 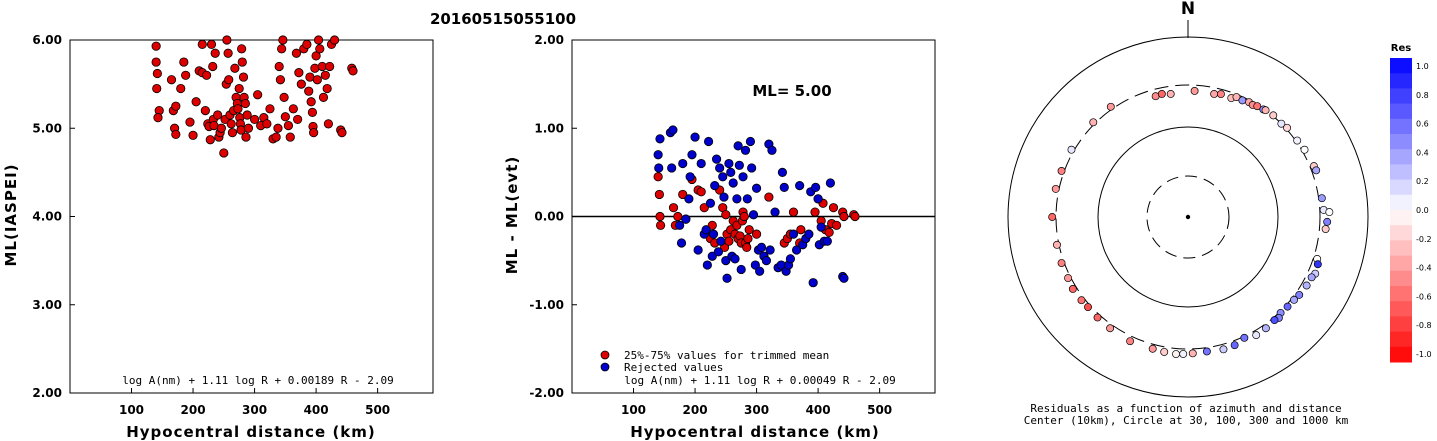 I want to click on legend-trimmed-label: 25%-75% values for trimmed mean, so click(x=726, y=355).